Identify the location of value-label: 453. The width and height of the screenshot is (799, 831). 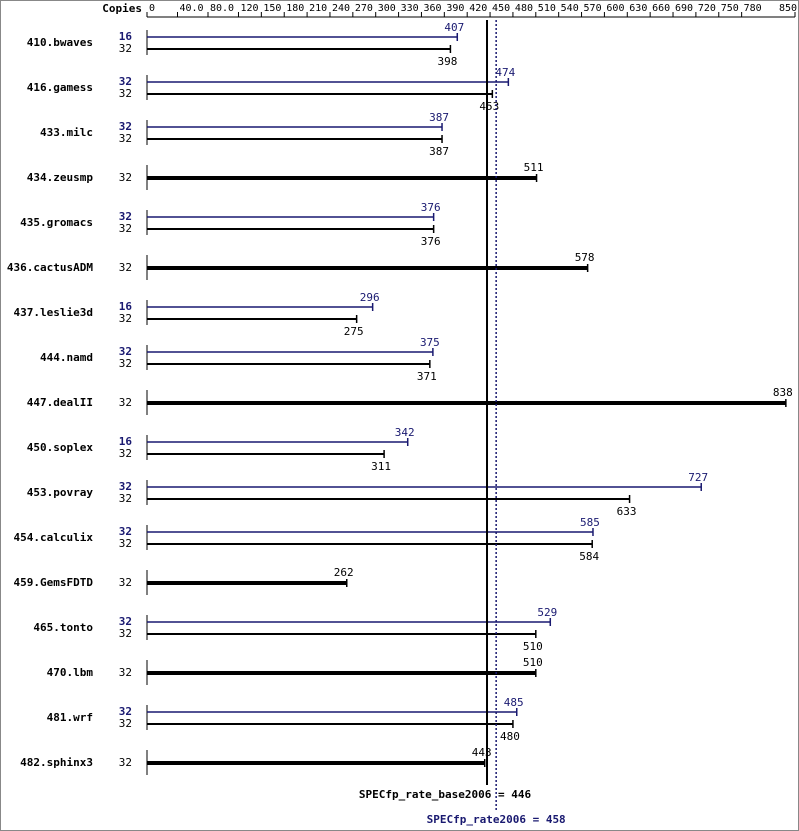
(489, 106).